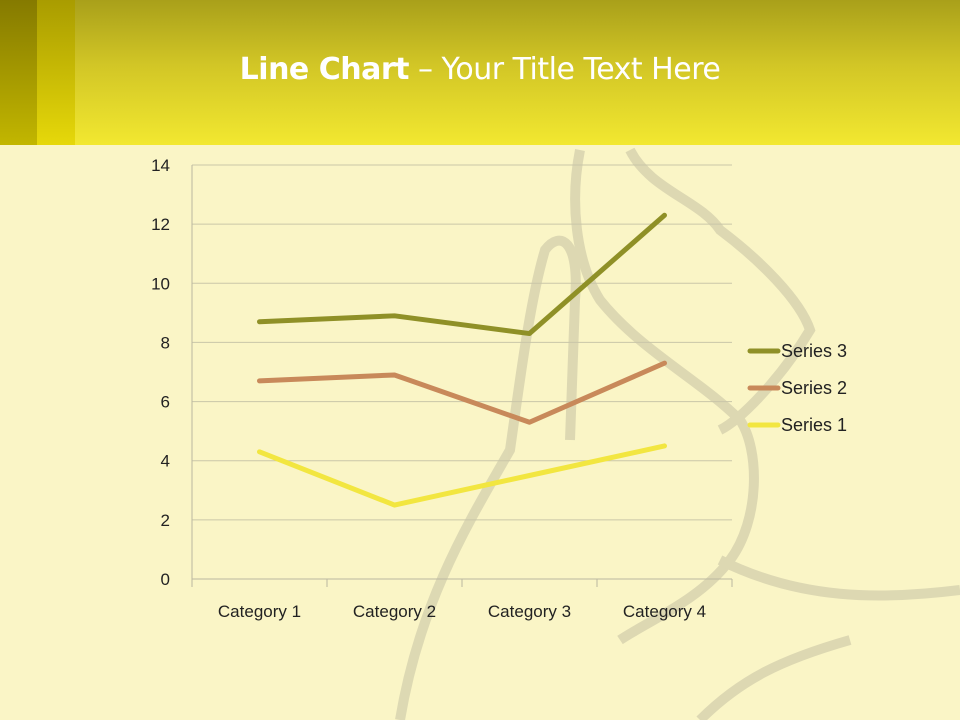 This screenshot has height=720, width=960. Describe the element at coordinates (529, 611) in the screenshot. I see `x-tick-label: Category 3` at that location.